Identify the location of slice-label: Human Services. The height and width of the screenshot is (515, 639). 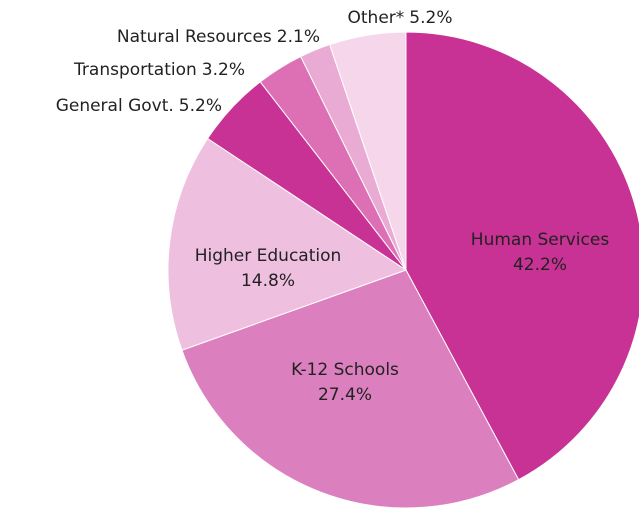
(540, 240).